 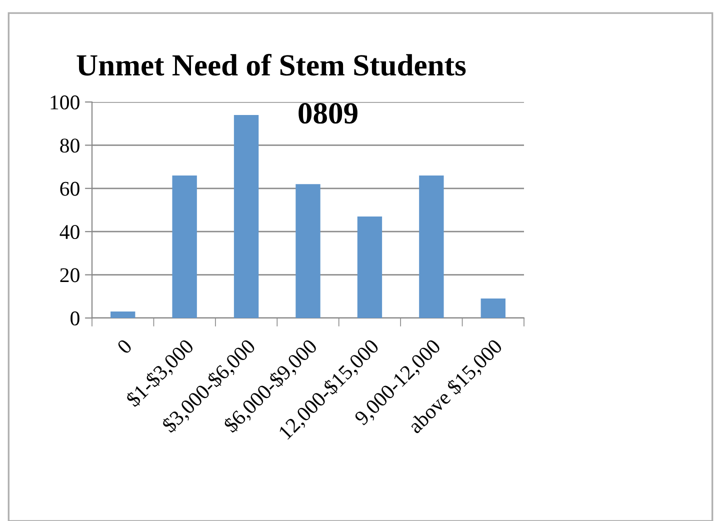 What do you see at coordinates (271, 65) in the screenshot?
I see `chart-title: Unmet Need of Stem Students` at bounding box center [271, 65].